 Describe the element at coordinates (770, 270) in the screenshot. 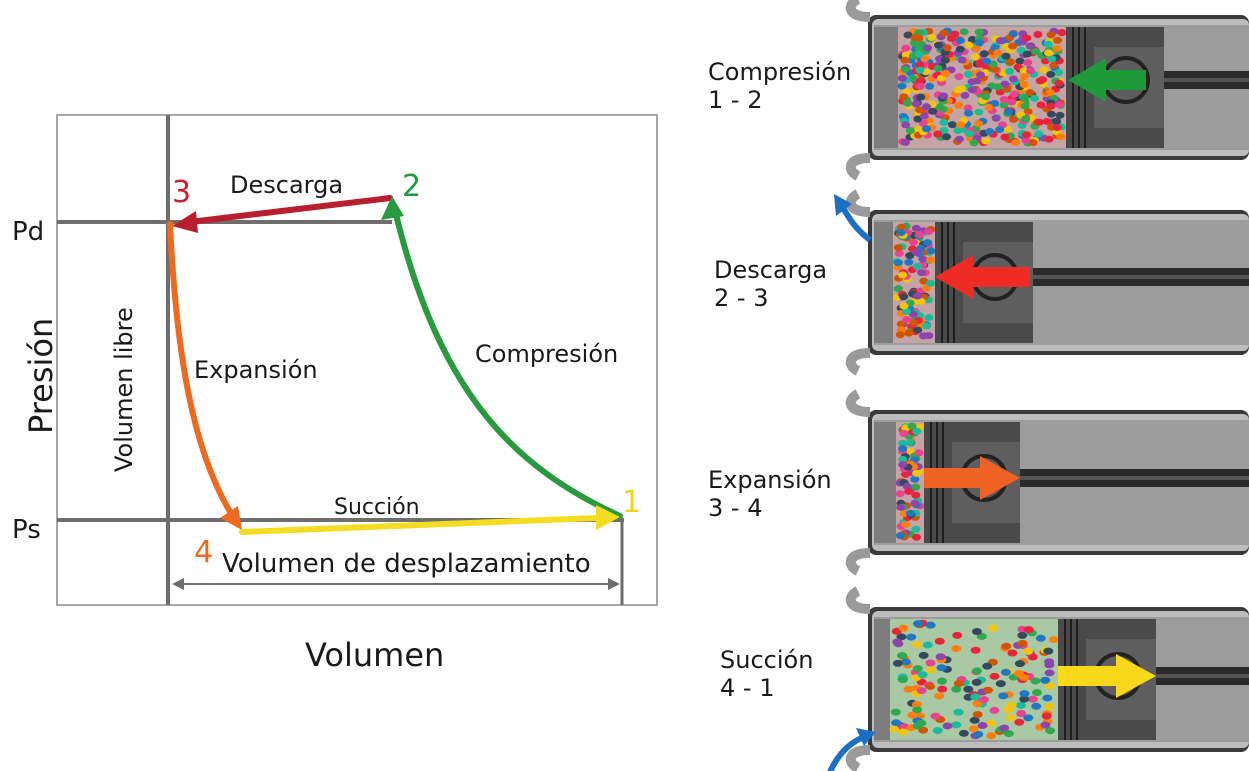

I see `stage-title: Descarga` at that location.